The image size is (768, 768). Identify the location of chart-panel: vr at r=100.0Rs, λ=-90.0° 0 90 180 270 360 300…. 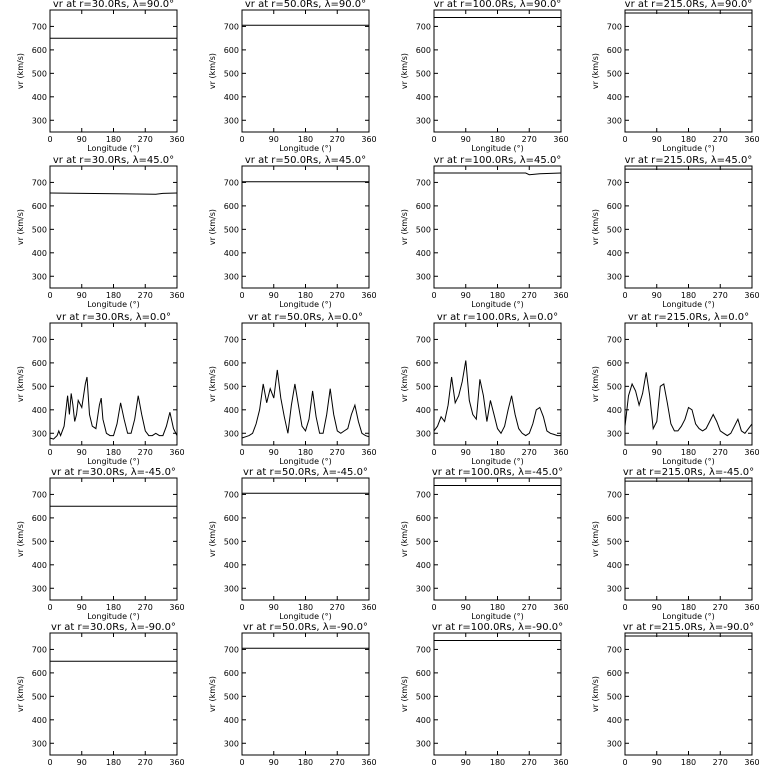
(484, 695).